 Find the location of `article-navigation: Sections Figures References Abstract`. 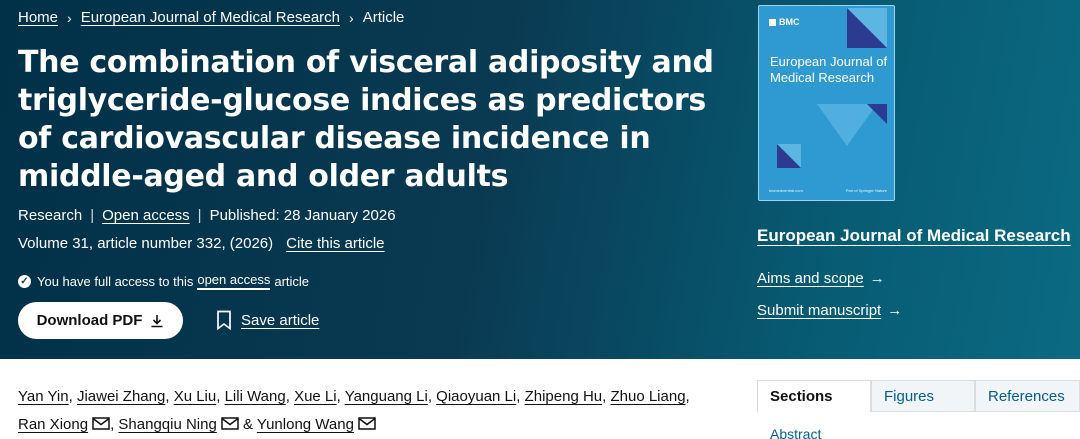

article-navigation: Sections Figures References Abstract is located at coordinates (918, 409).